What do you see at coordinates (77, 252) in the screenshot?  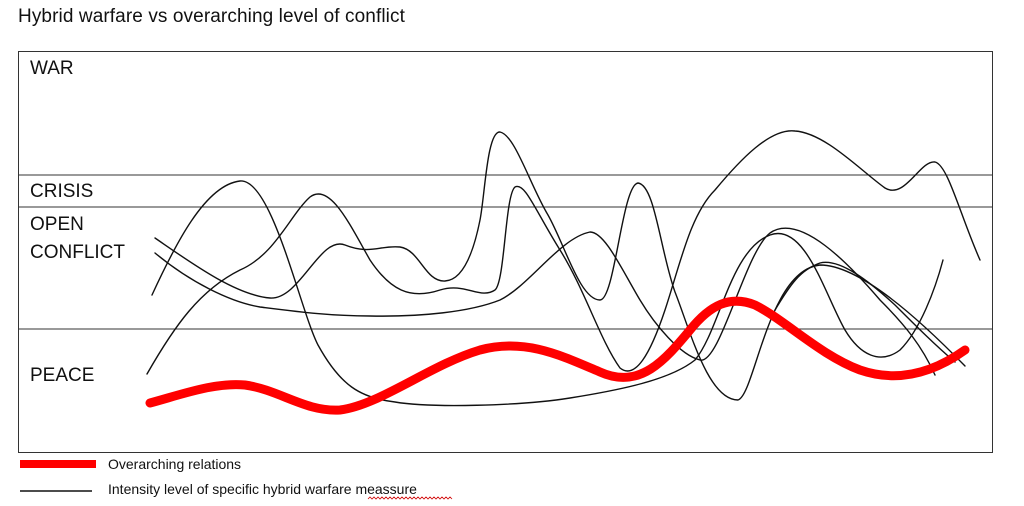 I see `band-label-conflict: CONFLICT` at bounding box center [77, 252].